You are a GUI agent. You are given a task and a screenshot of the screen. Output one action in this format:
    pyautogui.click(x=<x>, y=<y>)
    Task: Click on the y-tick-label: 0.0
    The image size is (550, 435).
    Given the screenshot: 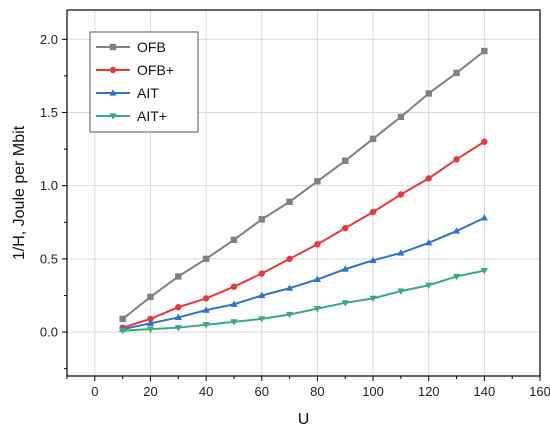 What is the action you would take?
    pyautogui.click(x=49, y=332)
    